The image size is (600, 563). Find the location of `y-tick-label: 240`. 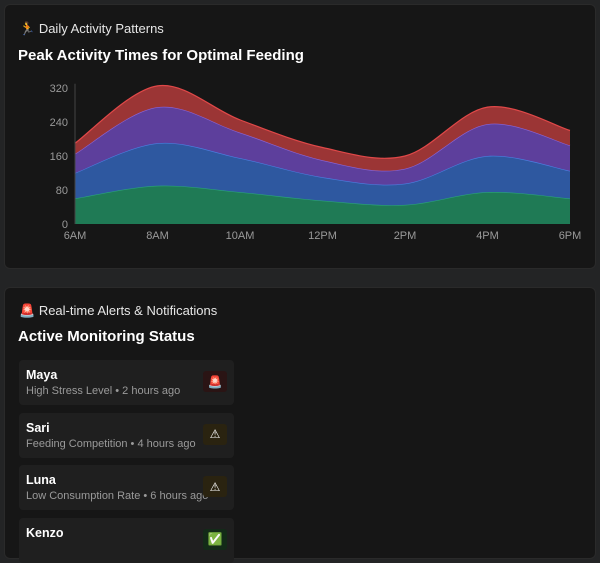

y-tick-label: 240 is located at coordinates (59, 123).